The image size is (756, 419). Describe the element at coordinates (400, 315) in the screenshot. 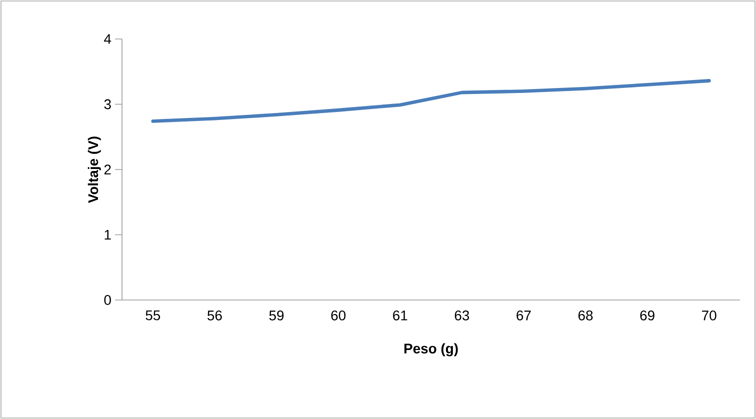

I see `x-tick-label: 61` at that location.